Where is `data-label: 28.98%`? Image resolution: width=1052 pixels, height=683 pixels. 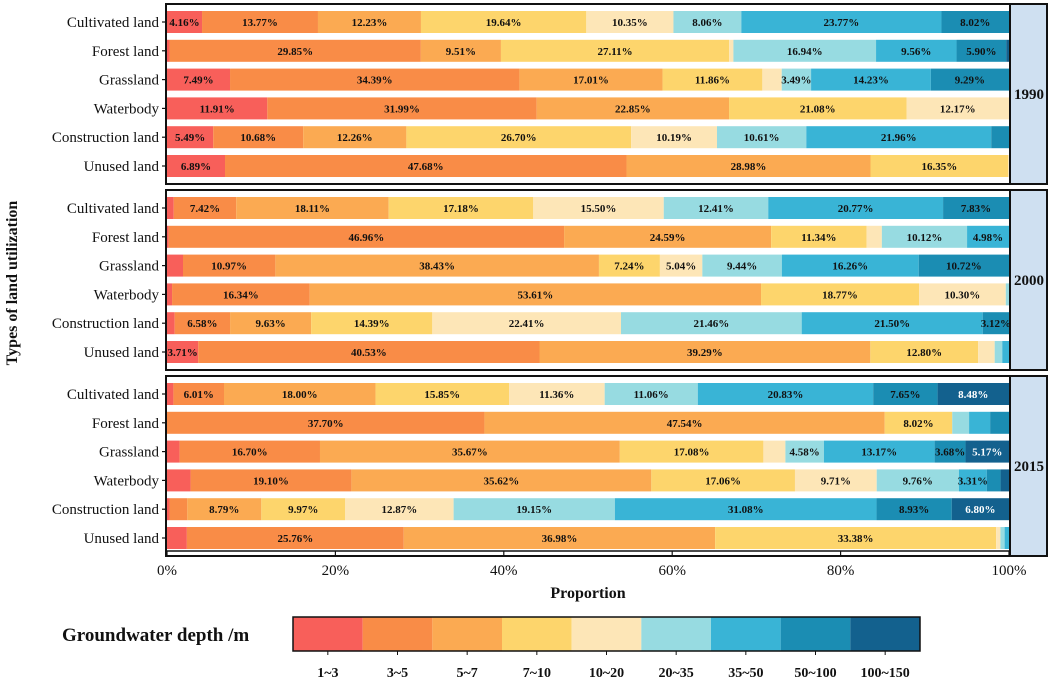 data-label: 28.98% is located at coordinates (749, 167).